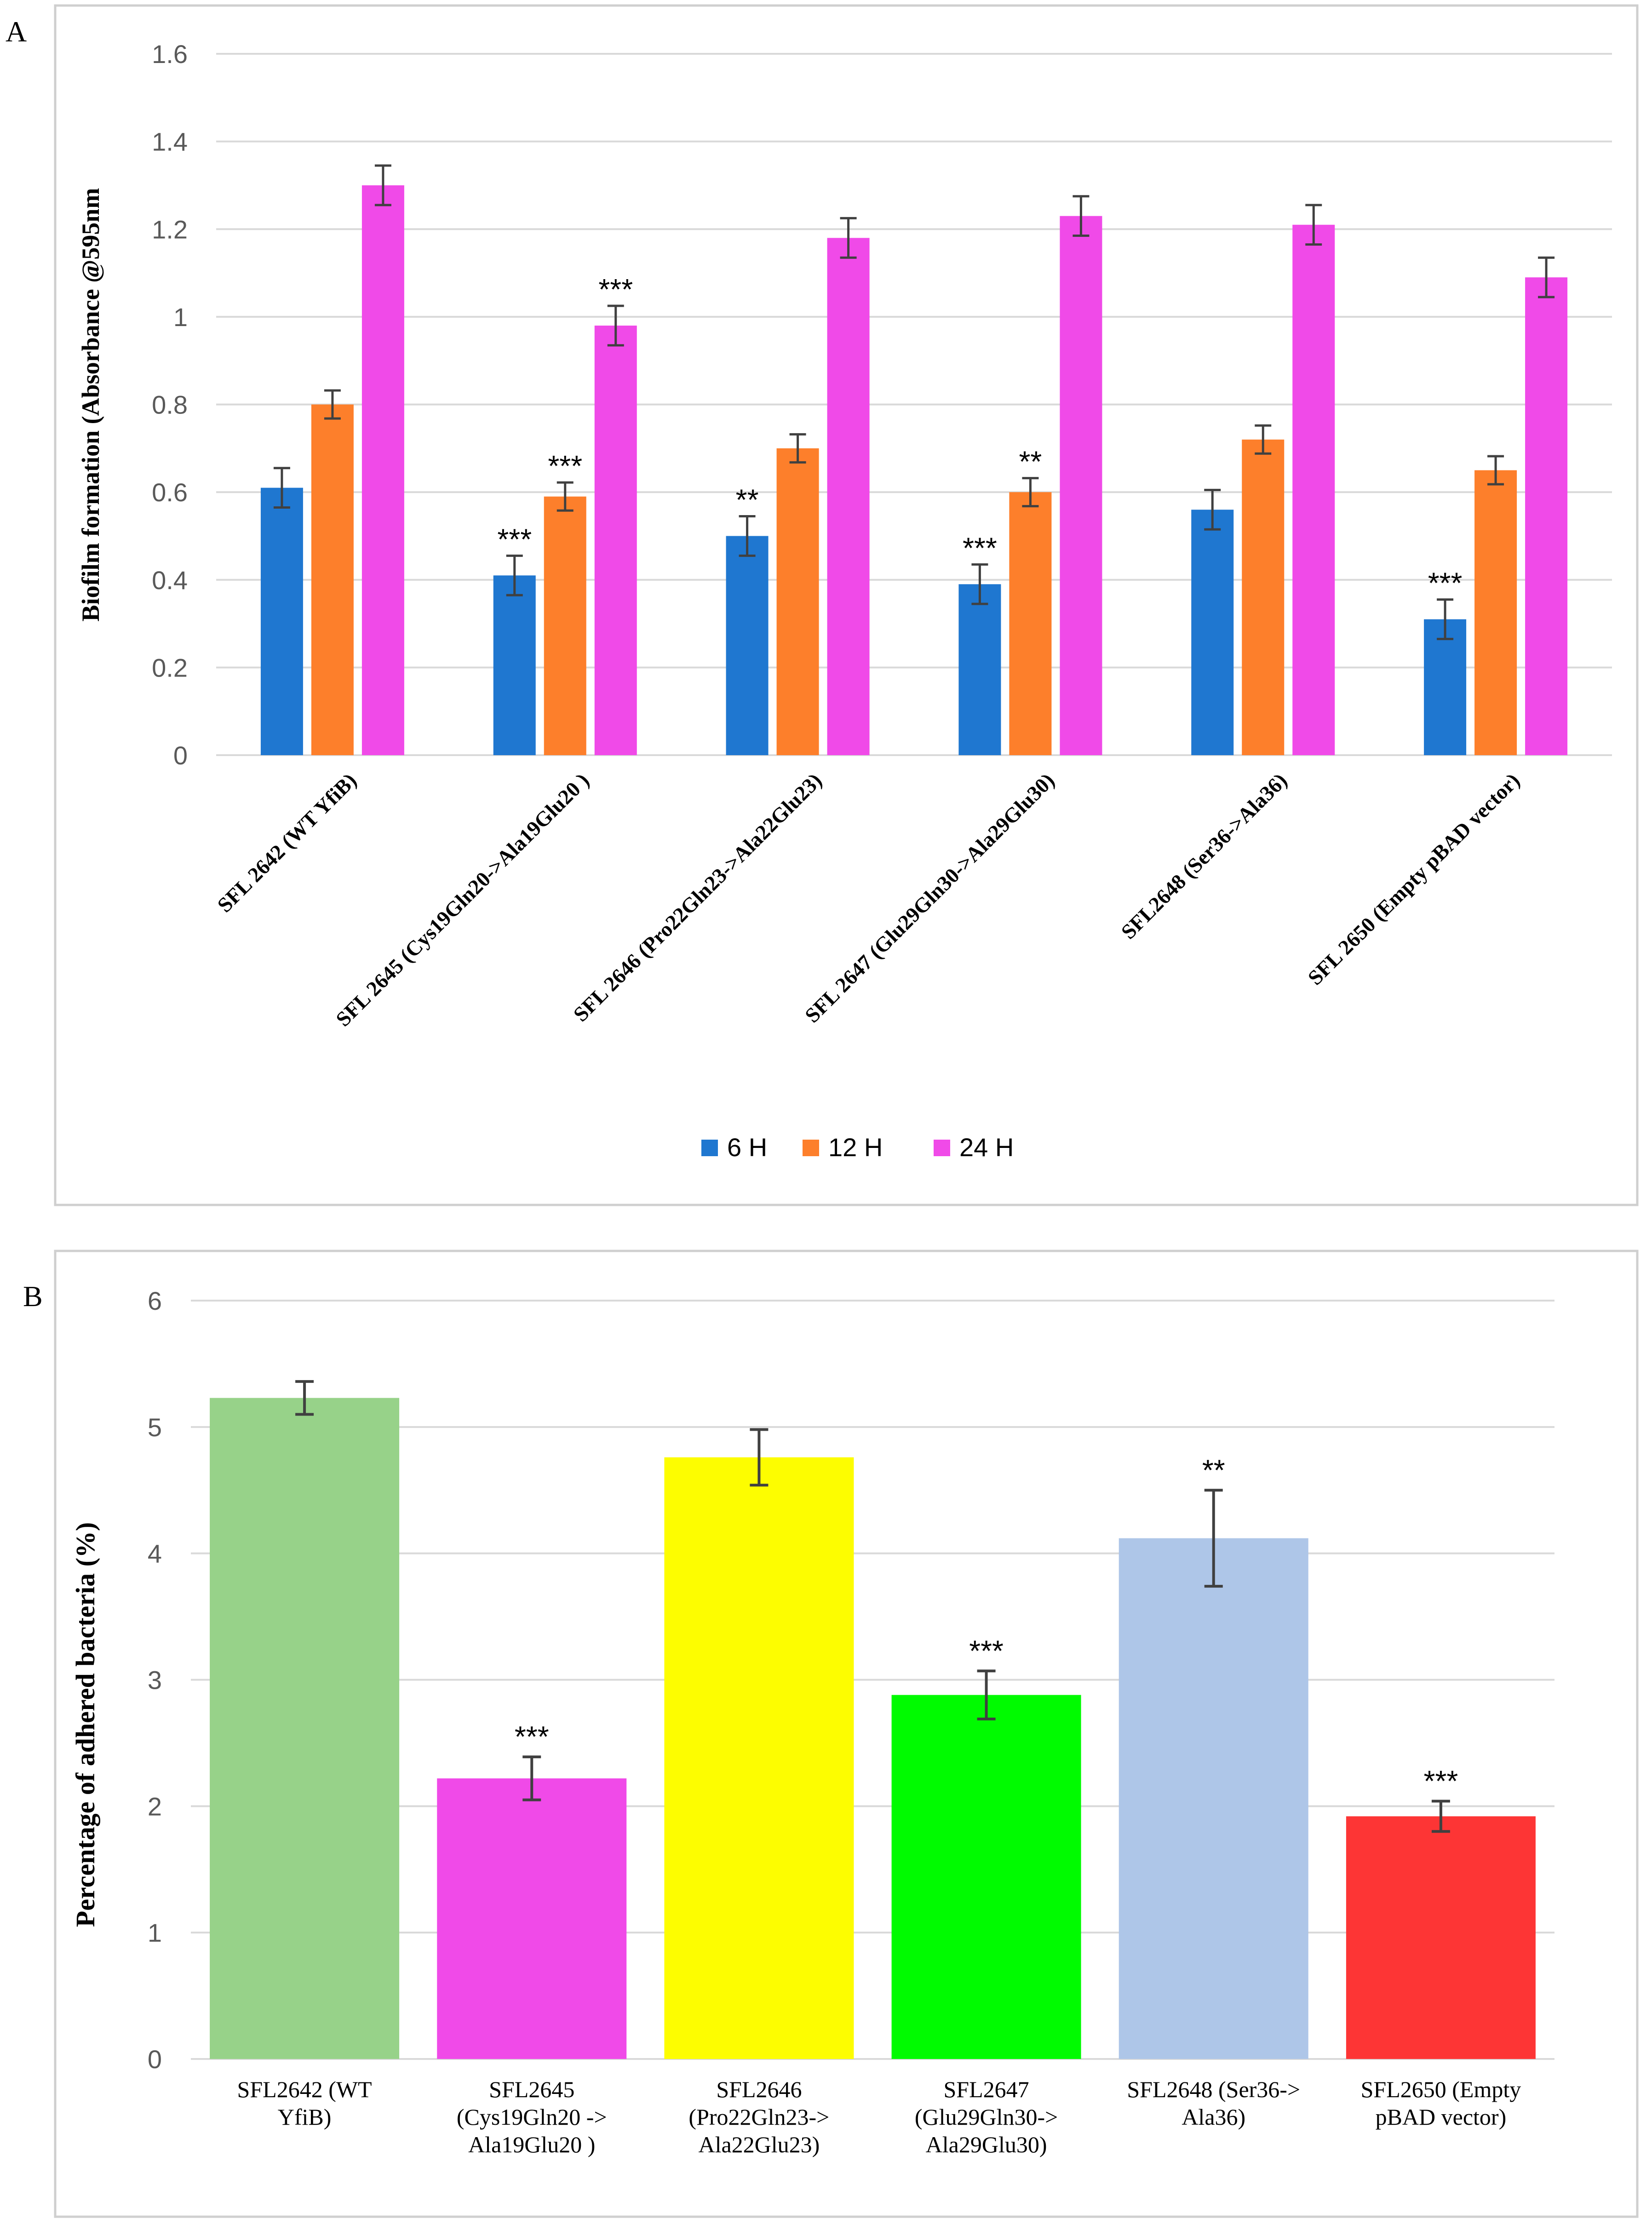  I want to click on x-tick-label: SFL2647 (Glu29Gln30-> Ala29Glu30), so click(986, 2116).